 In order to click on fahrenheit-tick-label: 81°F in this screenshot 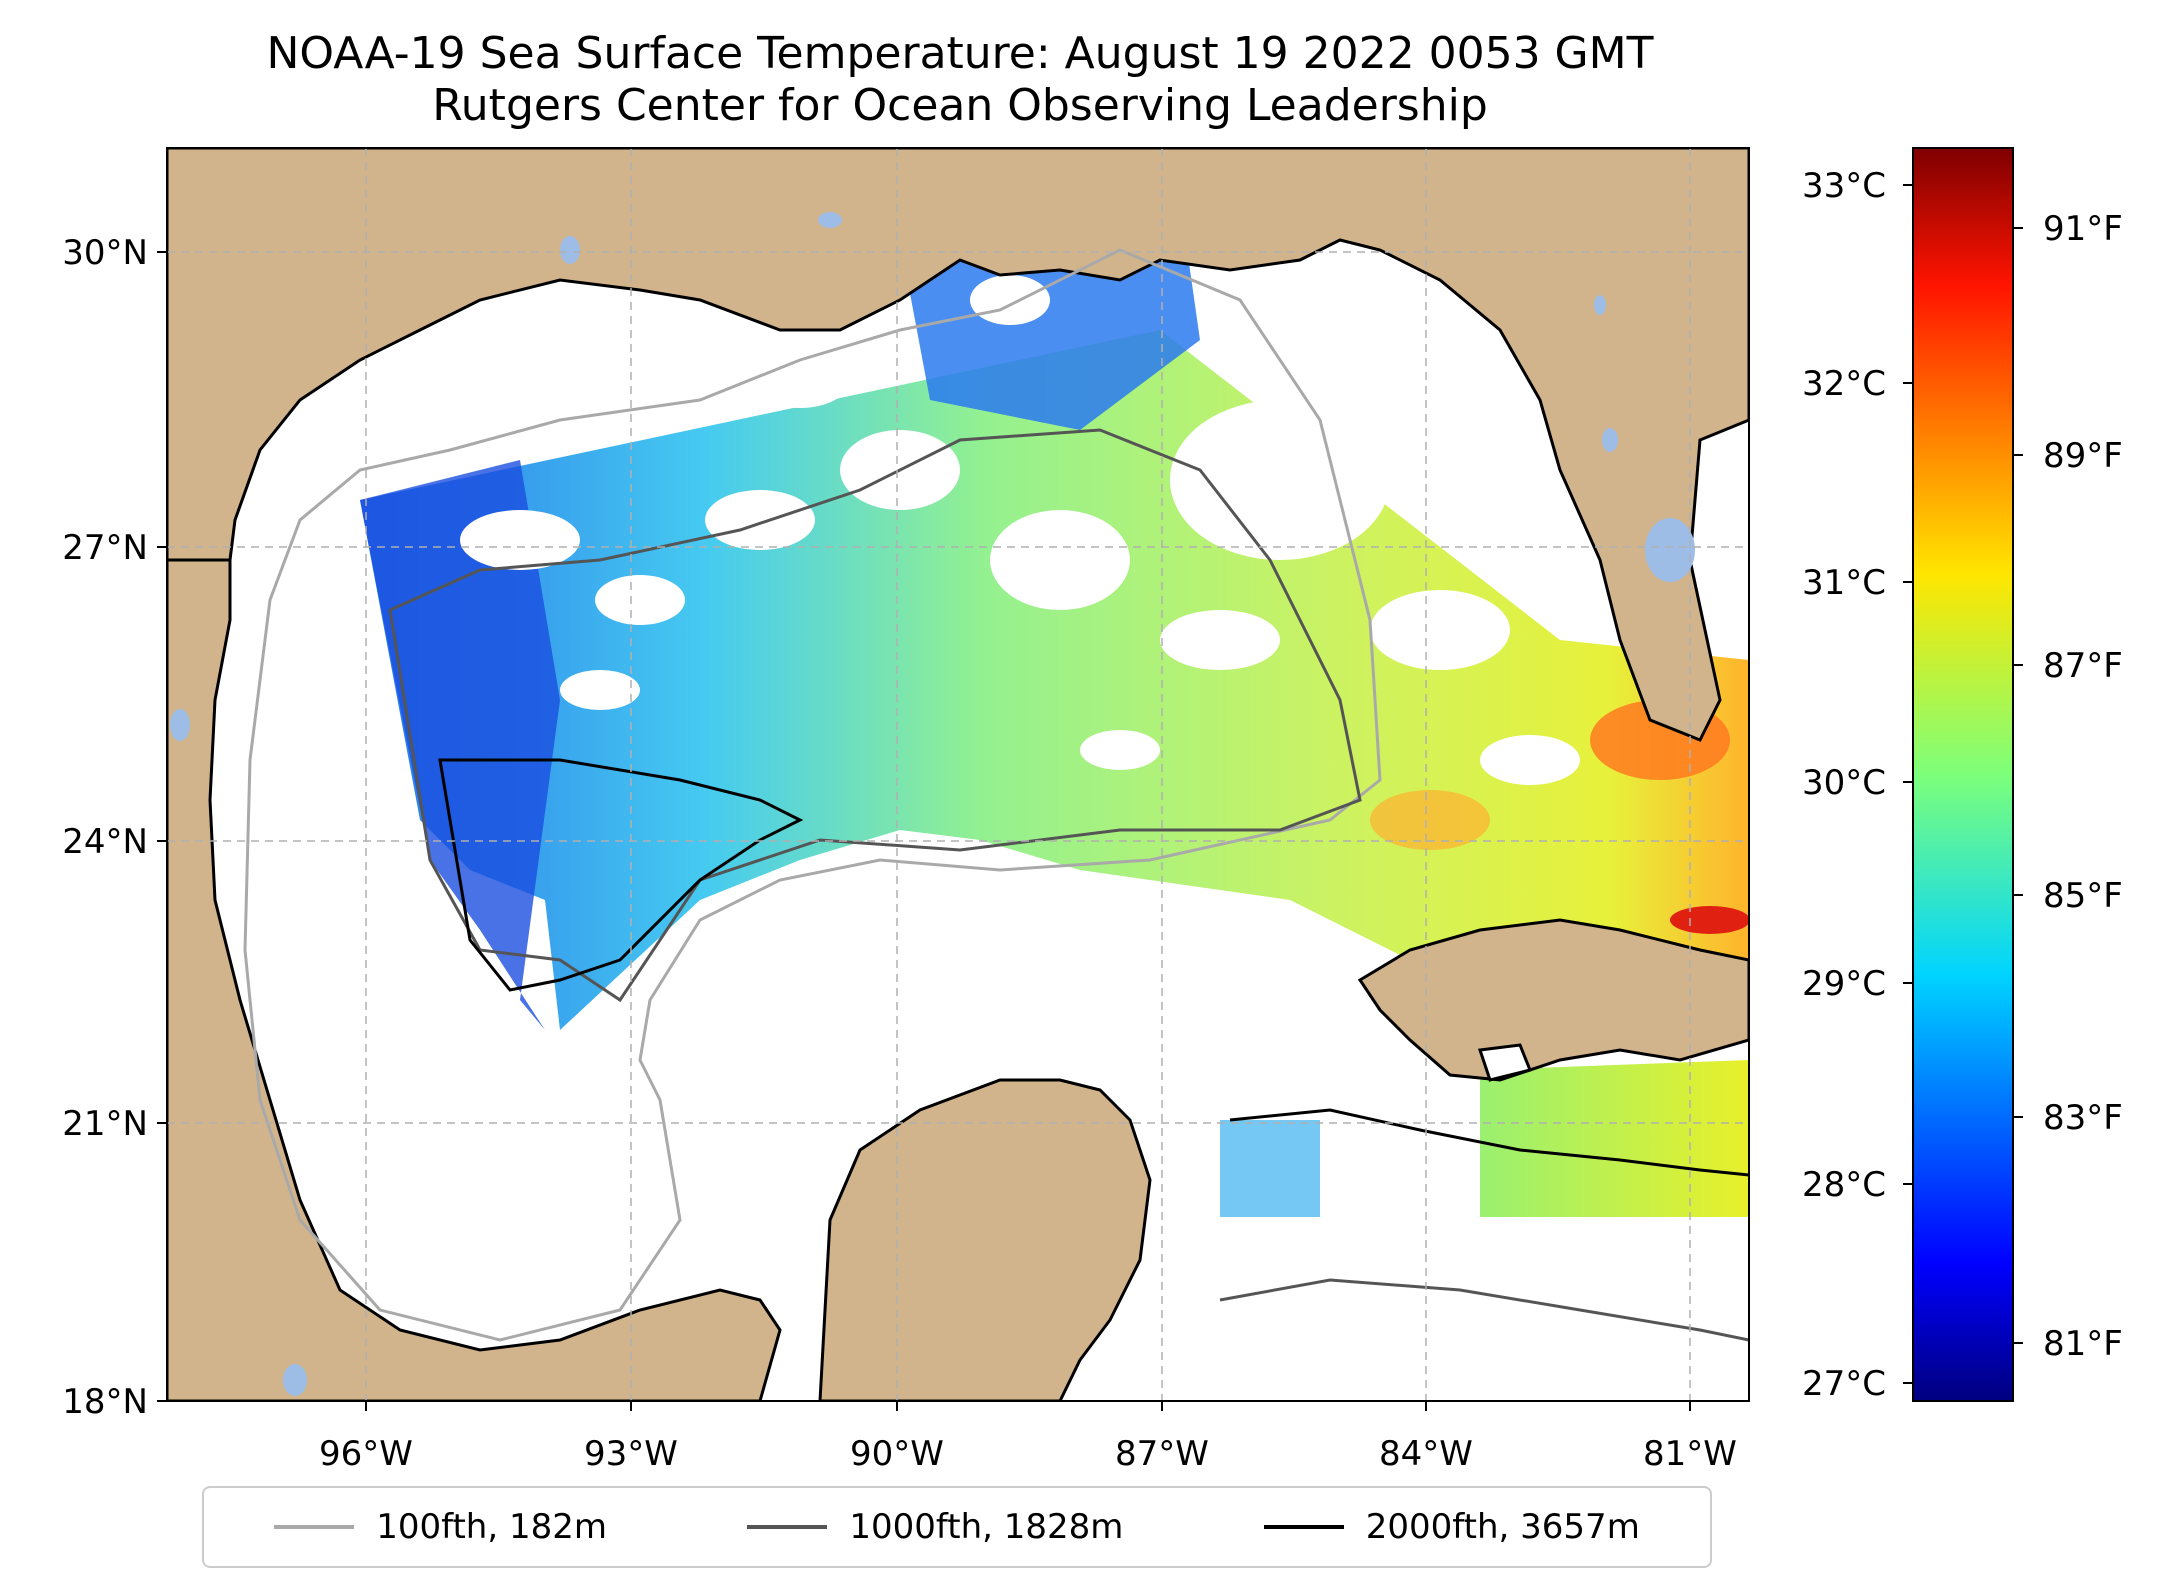, I will do `click(2083, 1344)`.